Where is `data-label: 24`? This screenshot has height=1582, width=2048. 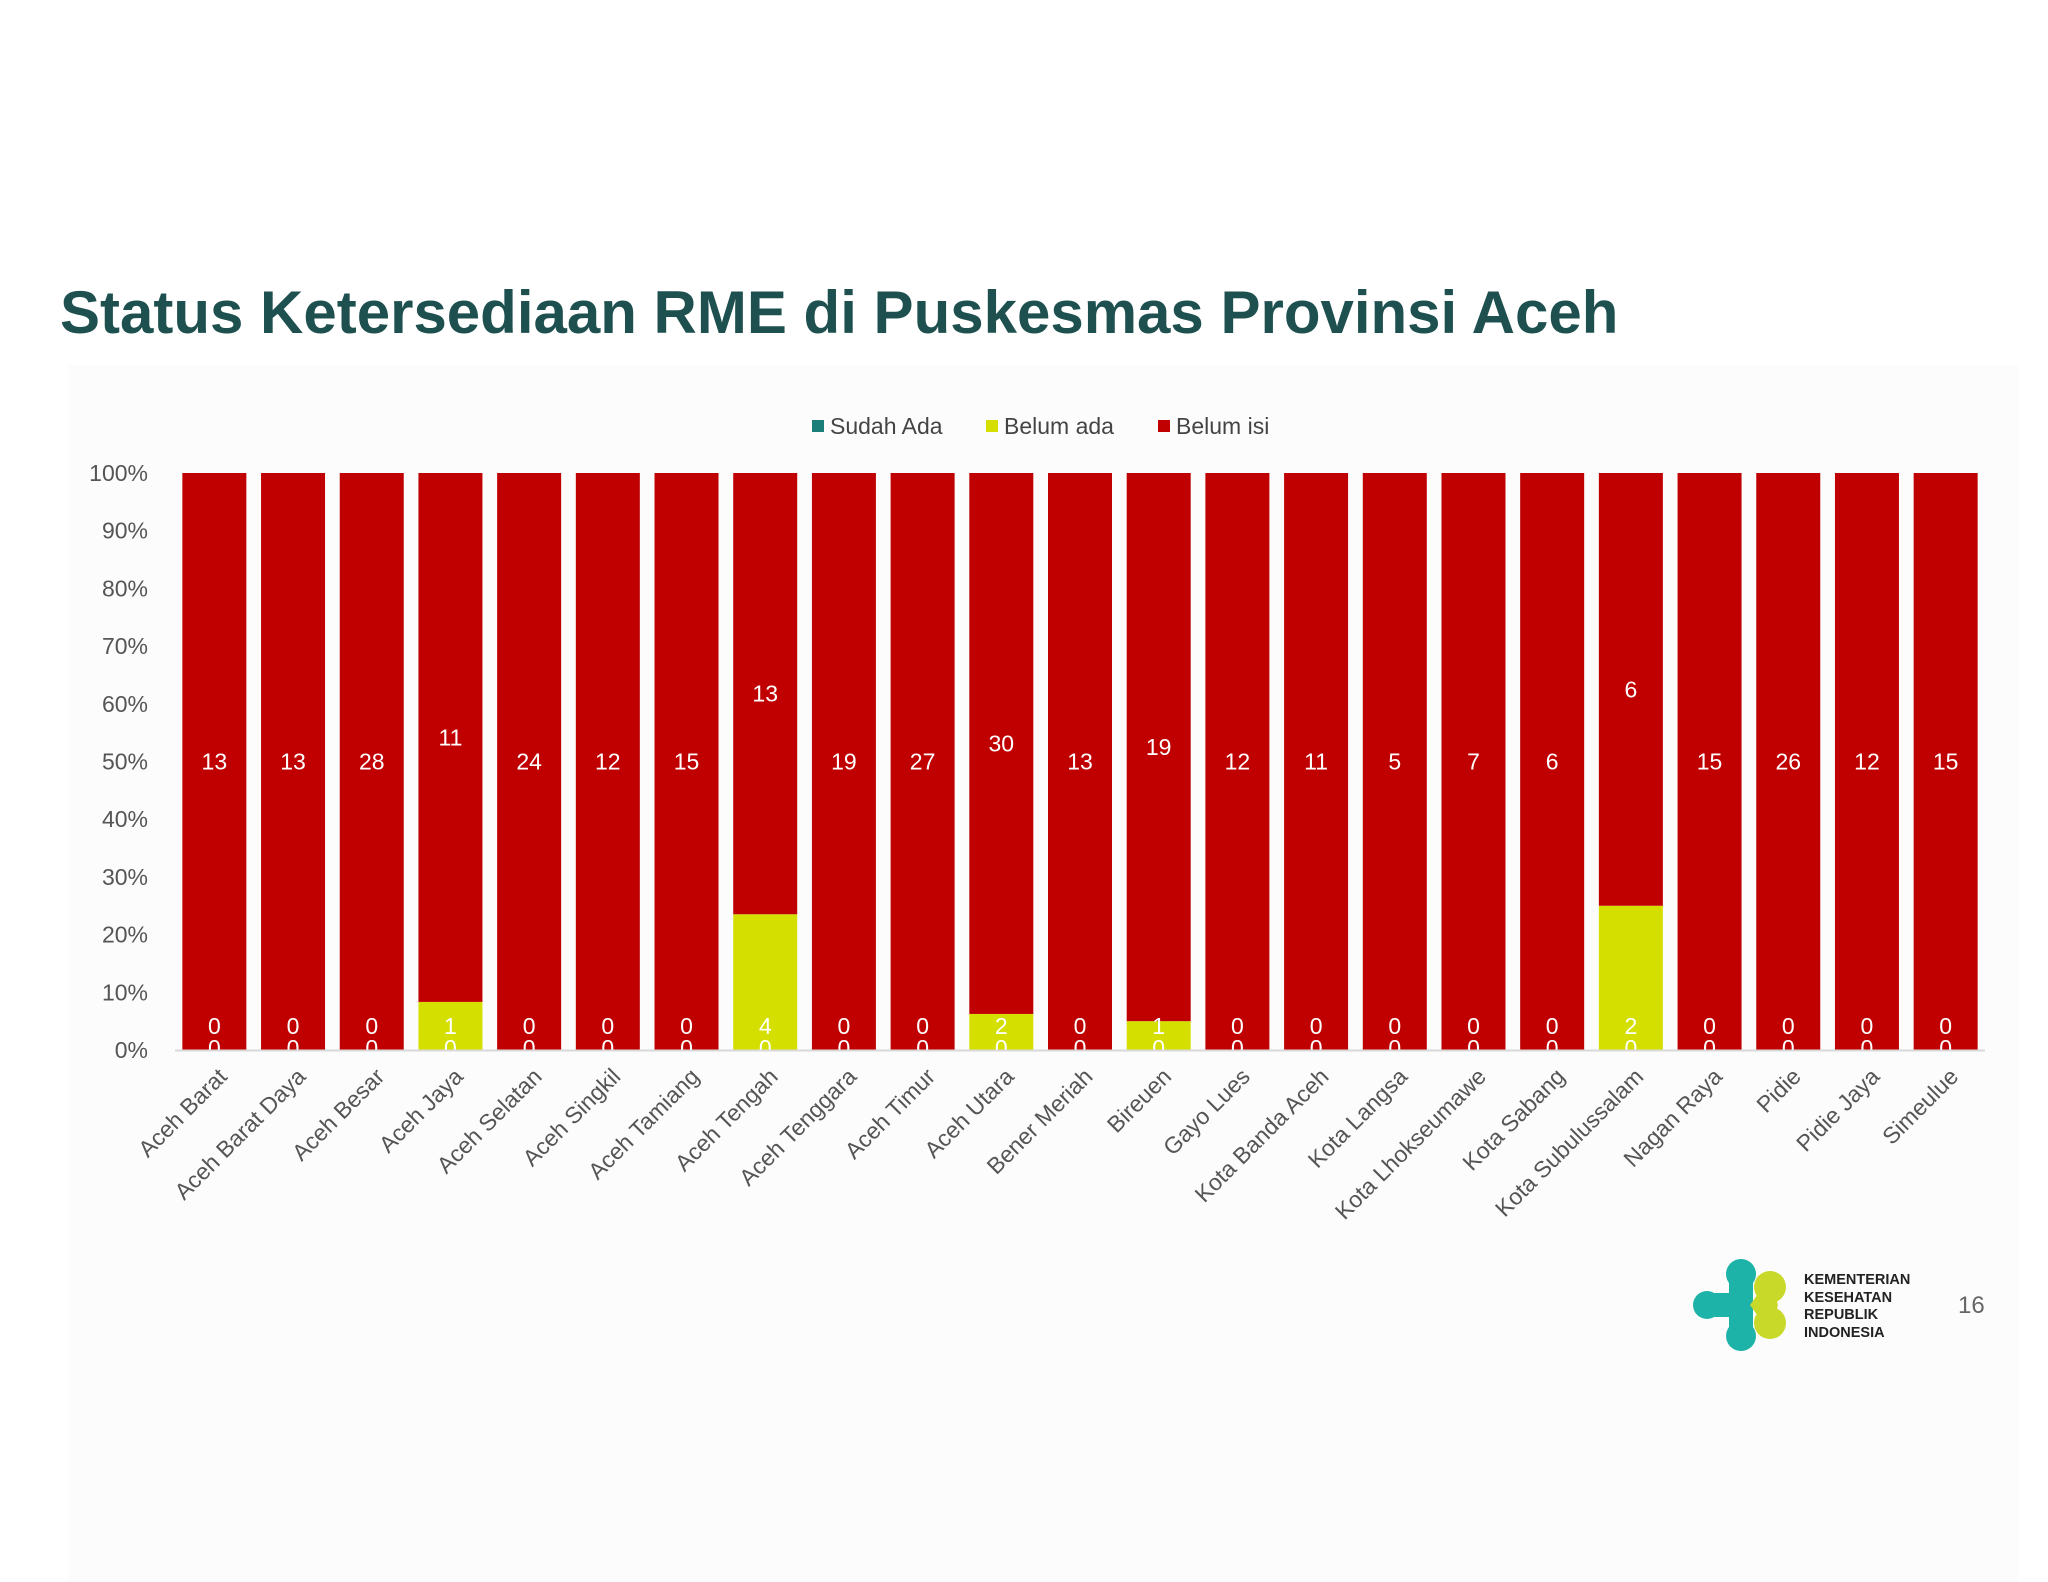
data-label: 24 is located at coordinates (529, 762).